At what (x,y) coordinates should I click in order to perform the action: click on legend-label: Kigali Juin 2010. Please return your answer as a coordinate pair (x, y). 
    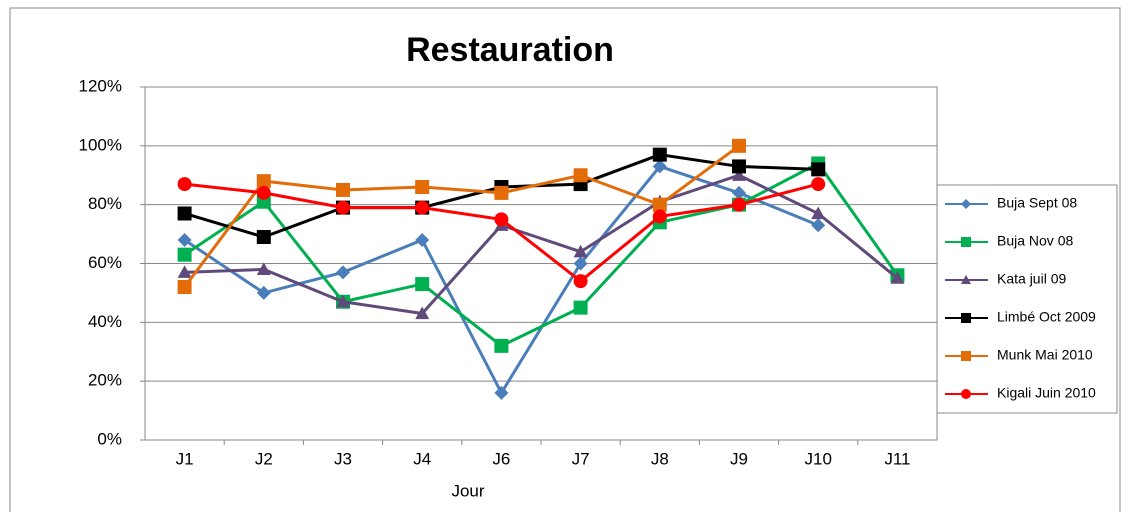
    Looking at the image, I should click on (1046, 393).